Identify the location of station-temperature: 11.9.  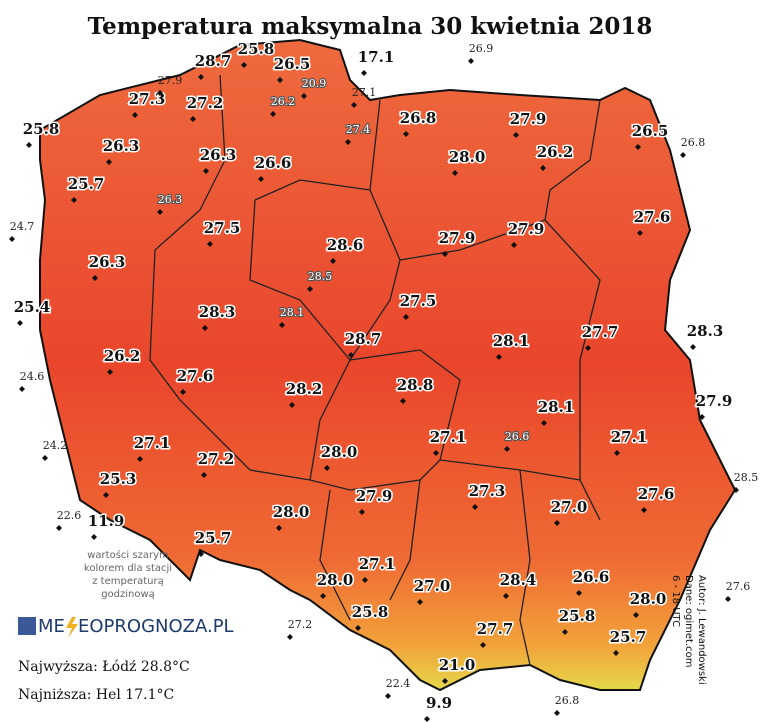
(106, 521).